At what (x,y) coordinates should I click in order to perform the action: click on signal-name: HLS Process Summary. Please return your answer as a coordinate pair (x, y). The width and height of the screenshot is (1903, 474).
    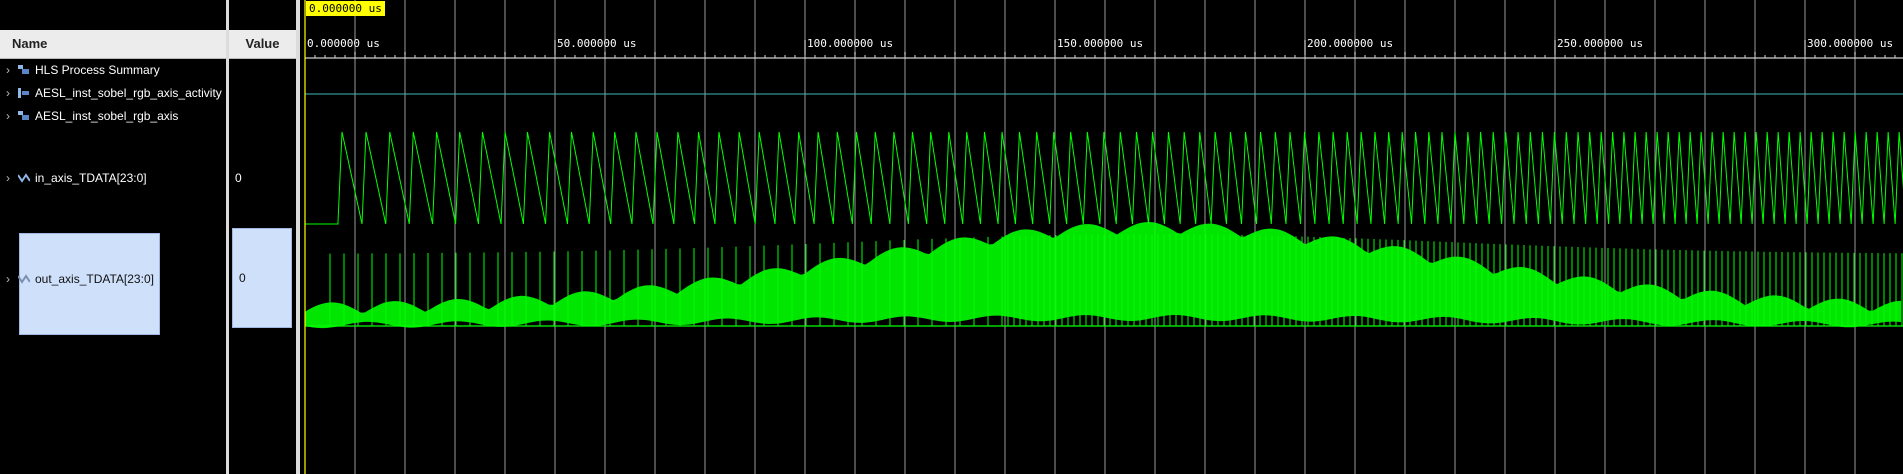
    Looking at the image, I should click on (97, 70).